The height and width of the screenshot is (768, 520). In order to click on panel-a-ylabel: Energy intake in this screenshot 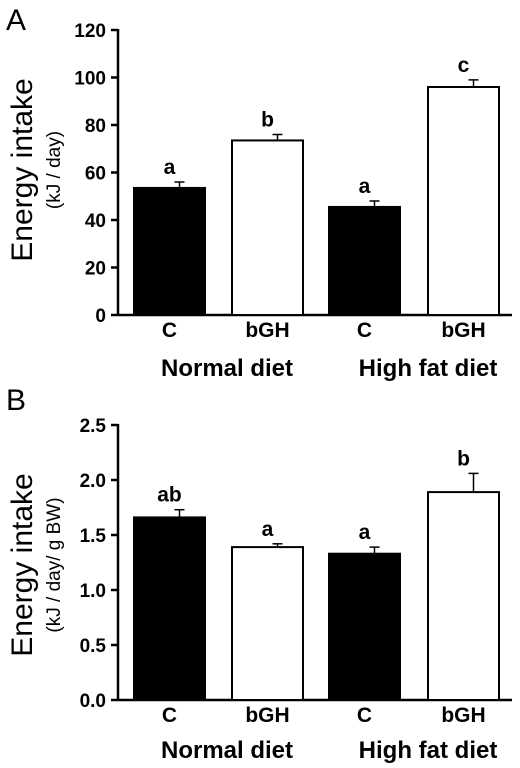, I will do `click(22, 169)`.